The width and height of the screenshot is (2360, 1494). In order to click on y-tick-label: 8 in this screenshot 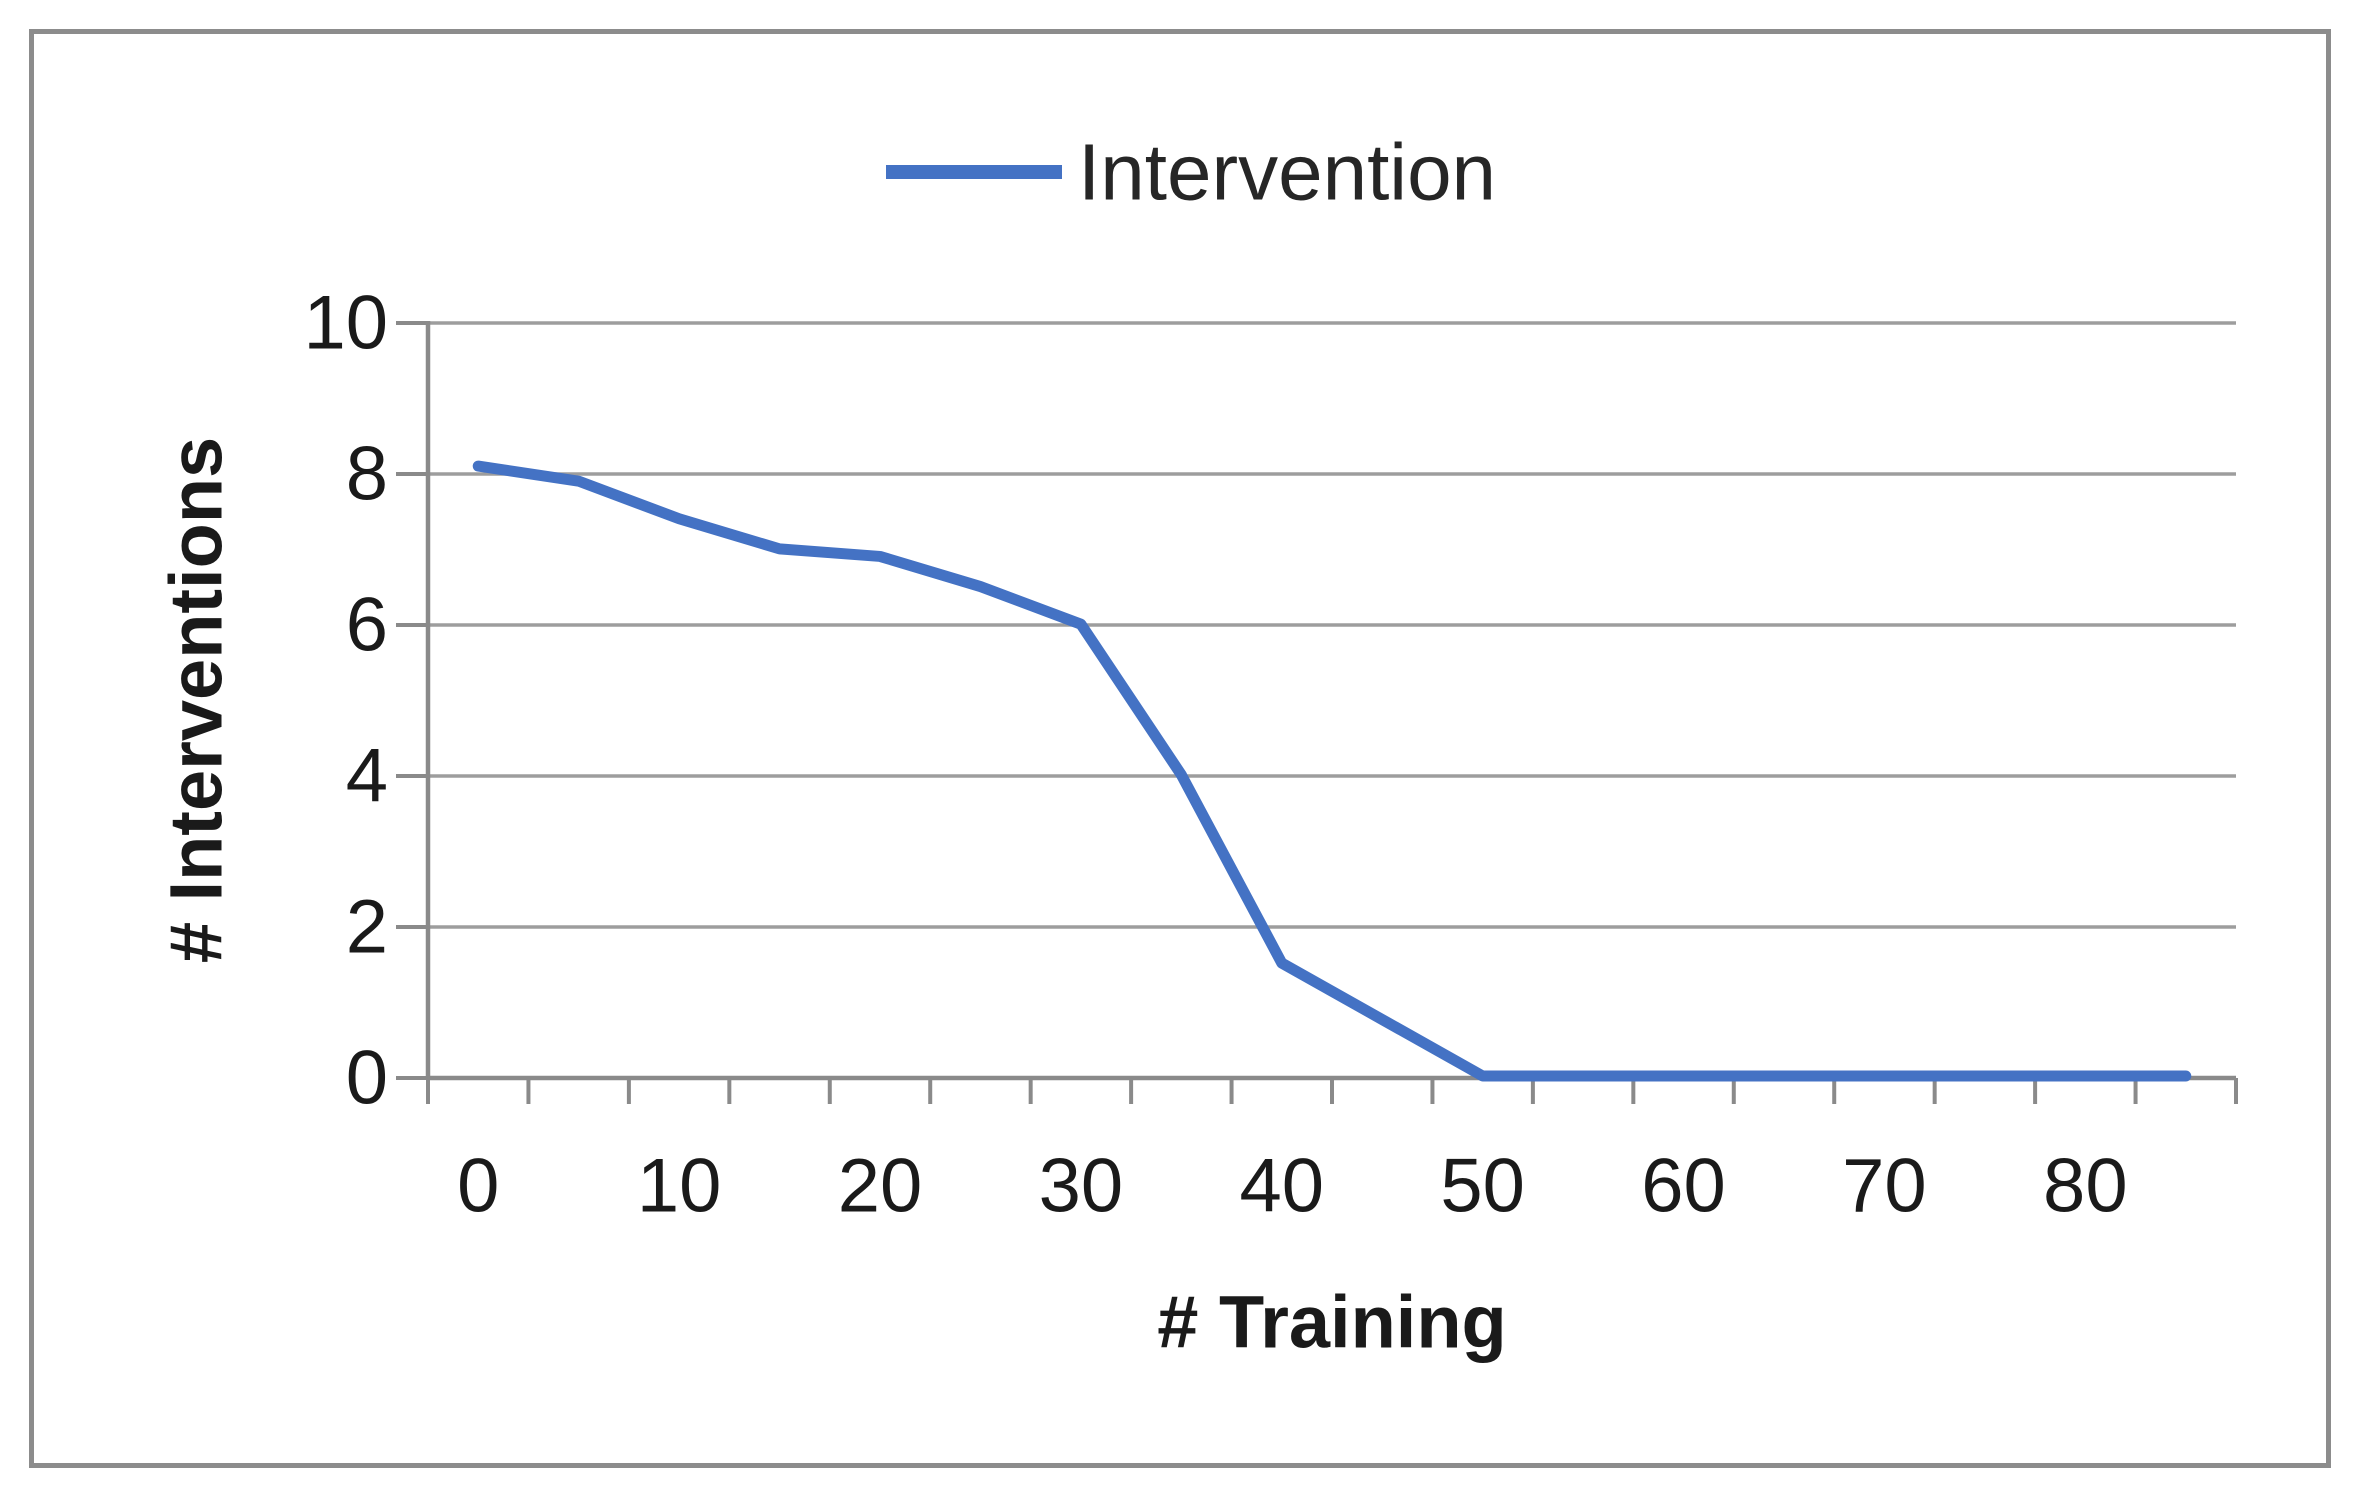, I will do `click(367, 474)`.